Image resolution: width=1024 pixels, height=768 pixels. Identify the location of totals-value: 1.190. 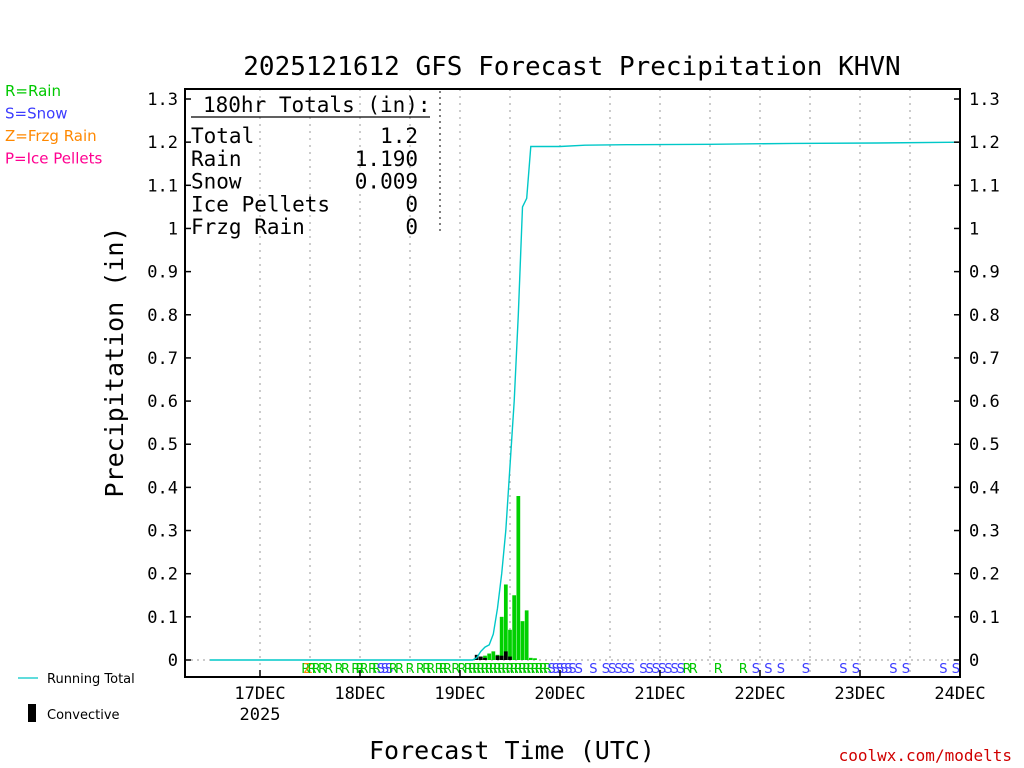
(386, 159).